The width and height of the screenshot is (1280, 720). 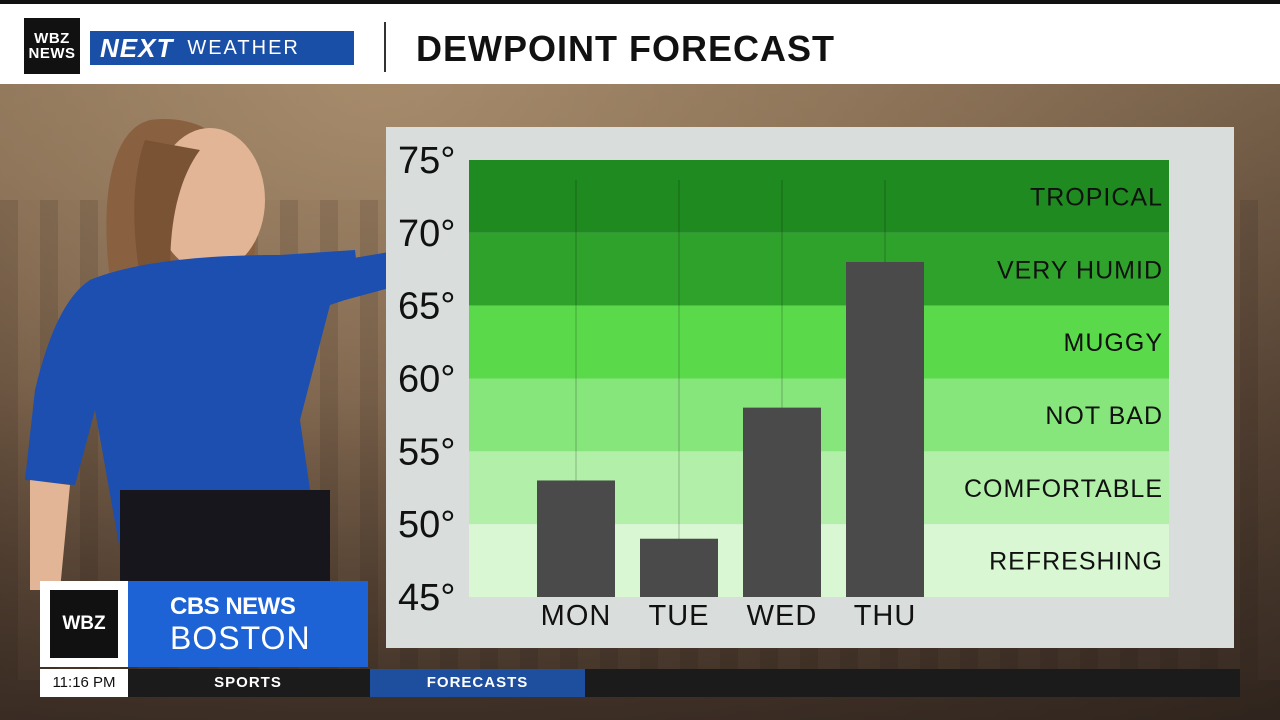 I want to click on wbz-logo: WBZ, so click(x=84, y=624).